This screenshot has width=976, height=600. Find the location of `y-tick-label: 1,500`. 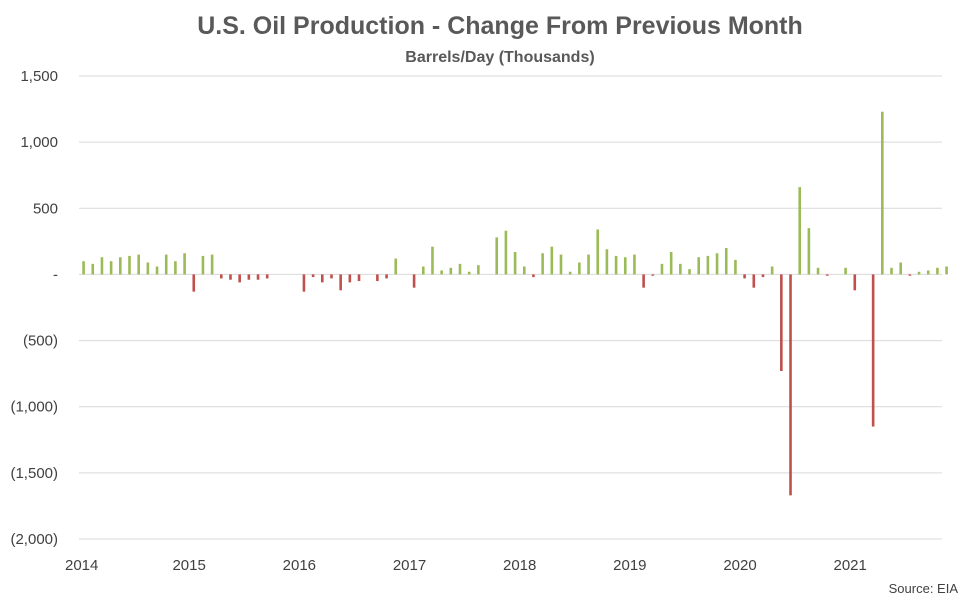

y-tick-label: 1,500 is located at coordinates (39, 76).